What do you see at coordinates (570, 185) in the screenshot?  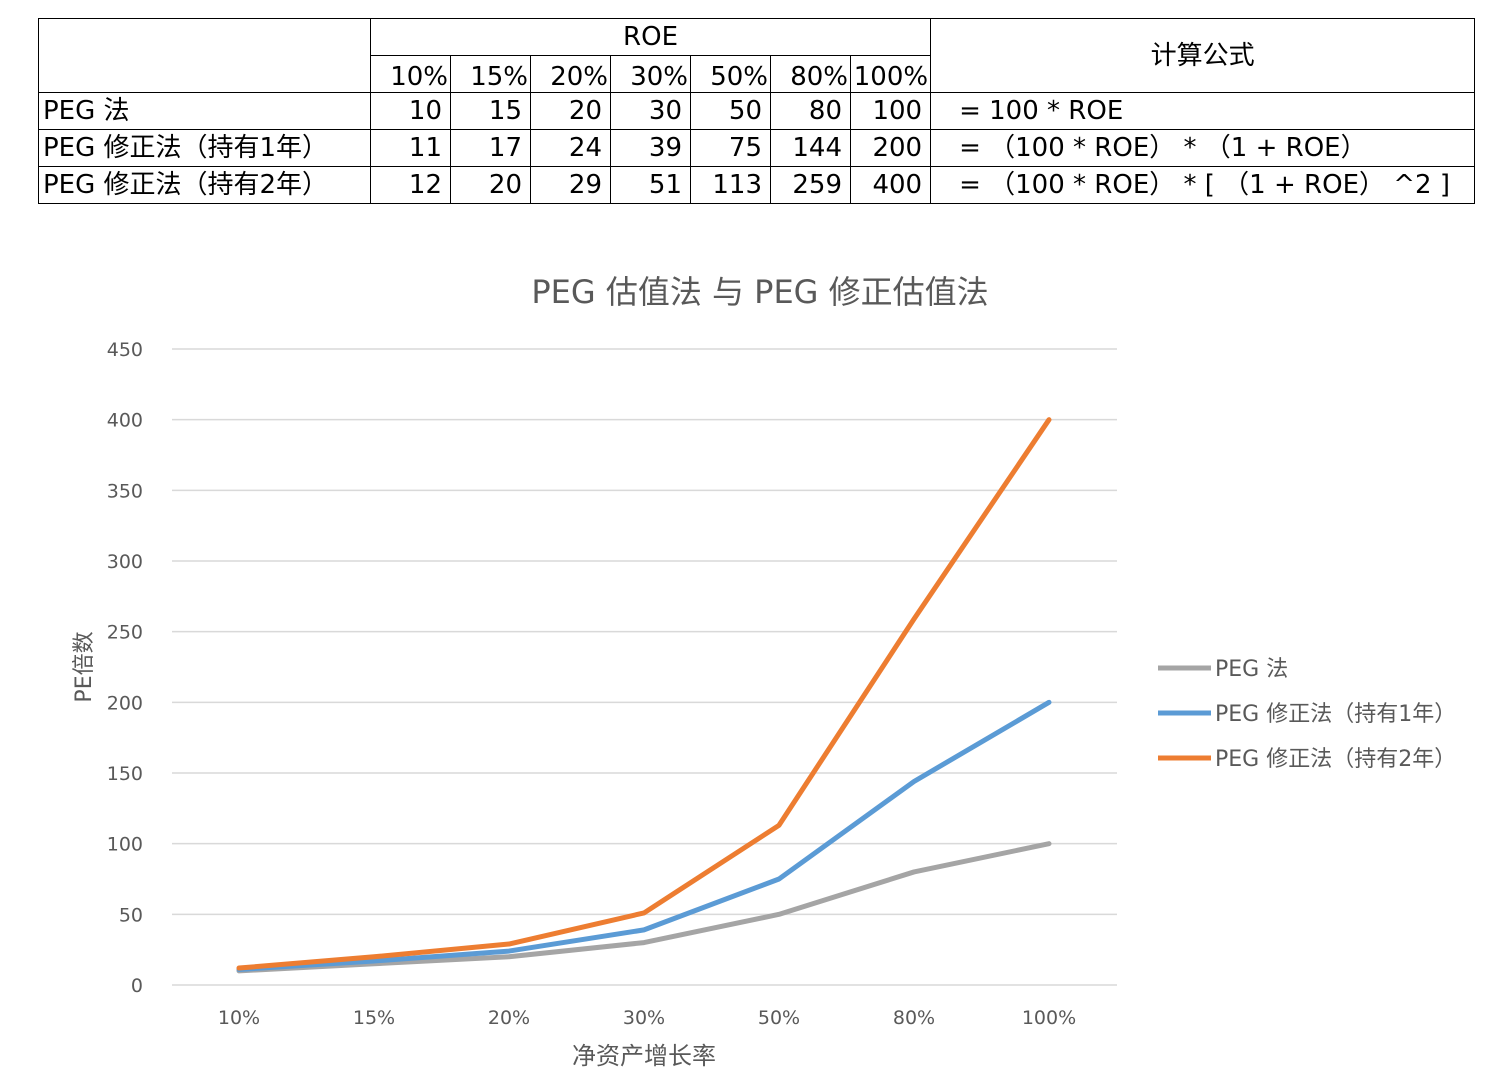 I see `table-cell: 29` at bounding box center [570, 185].